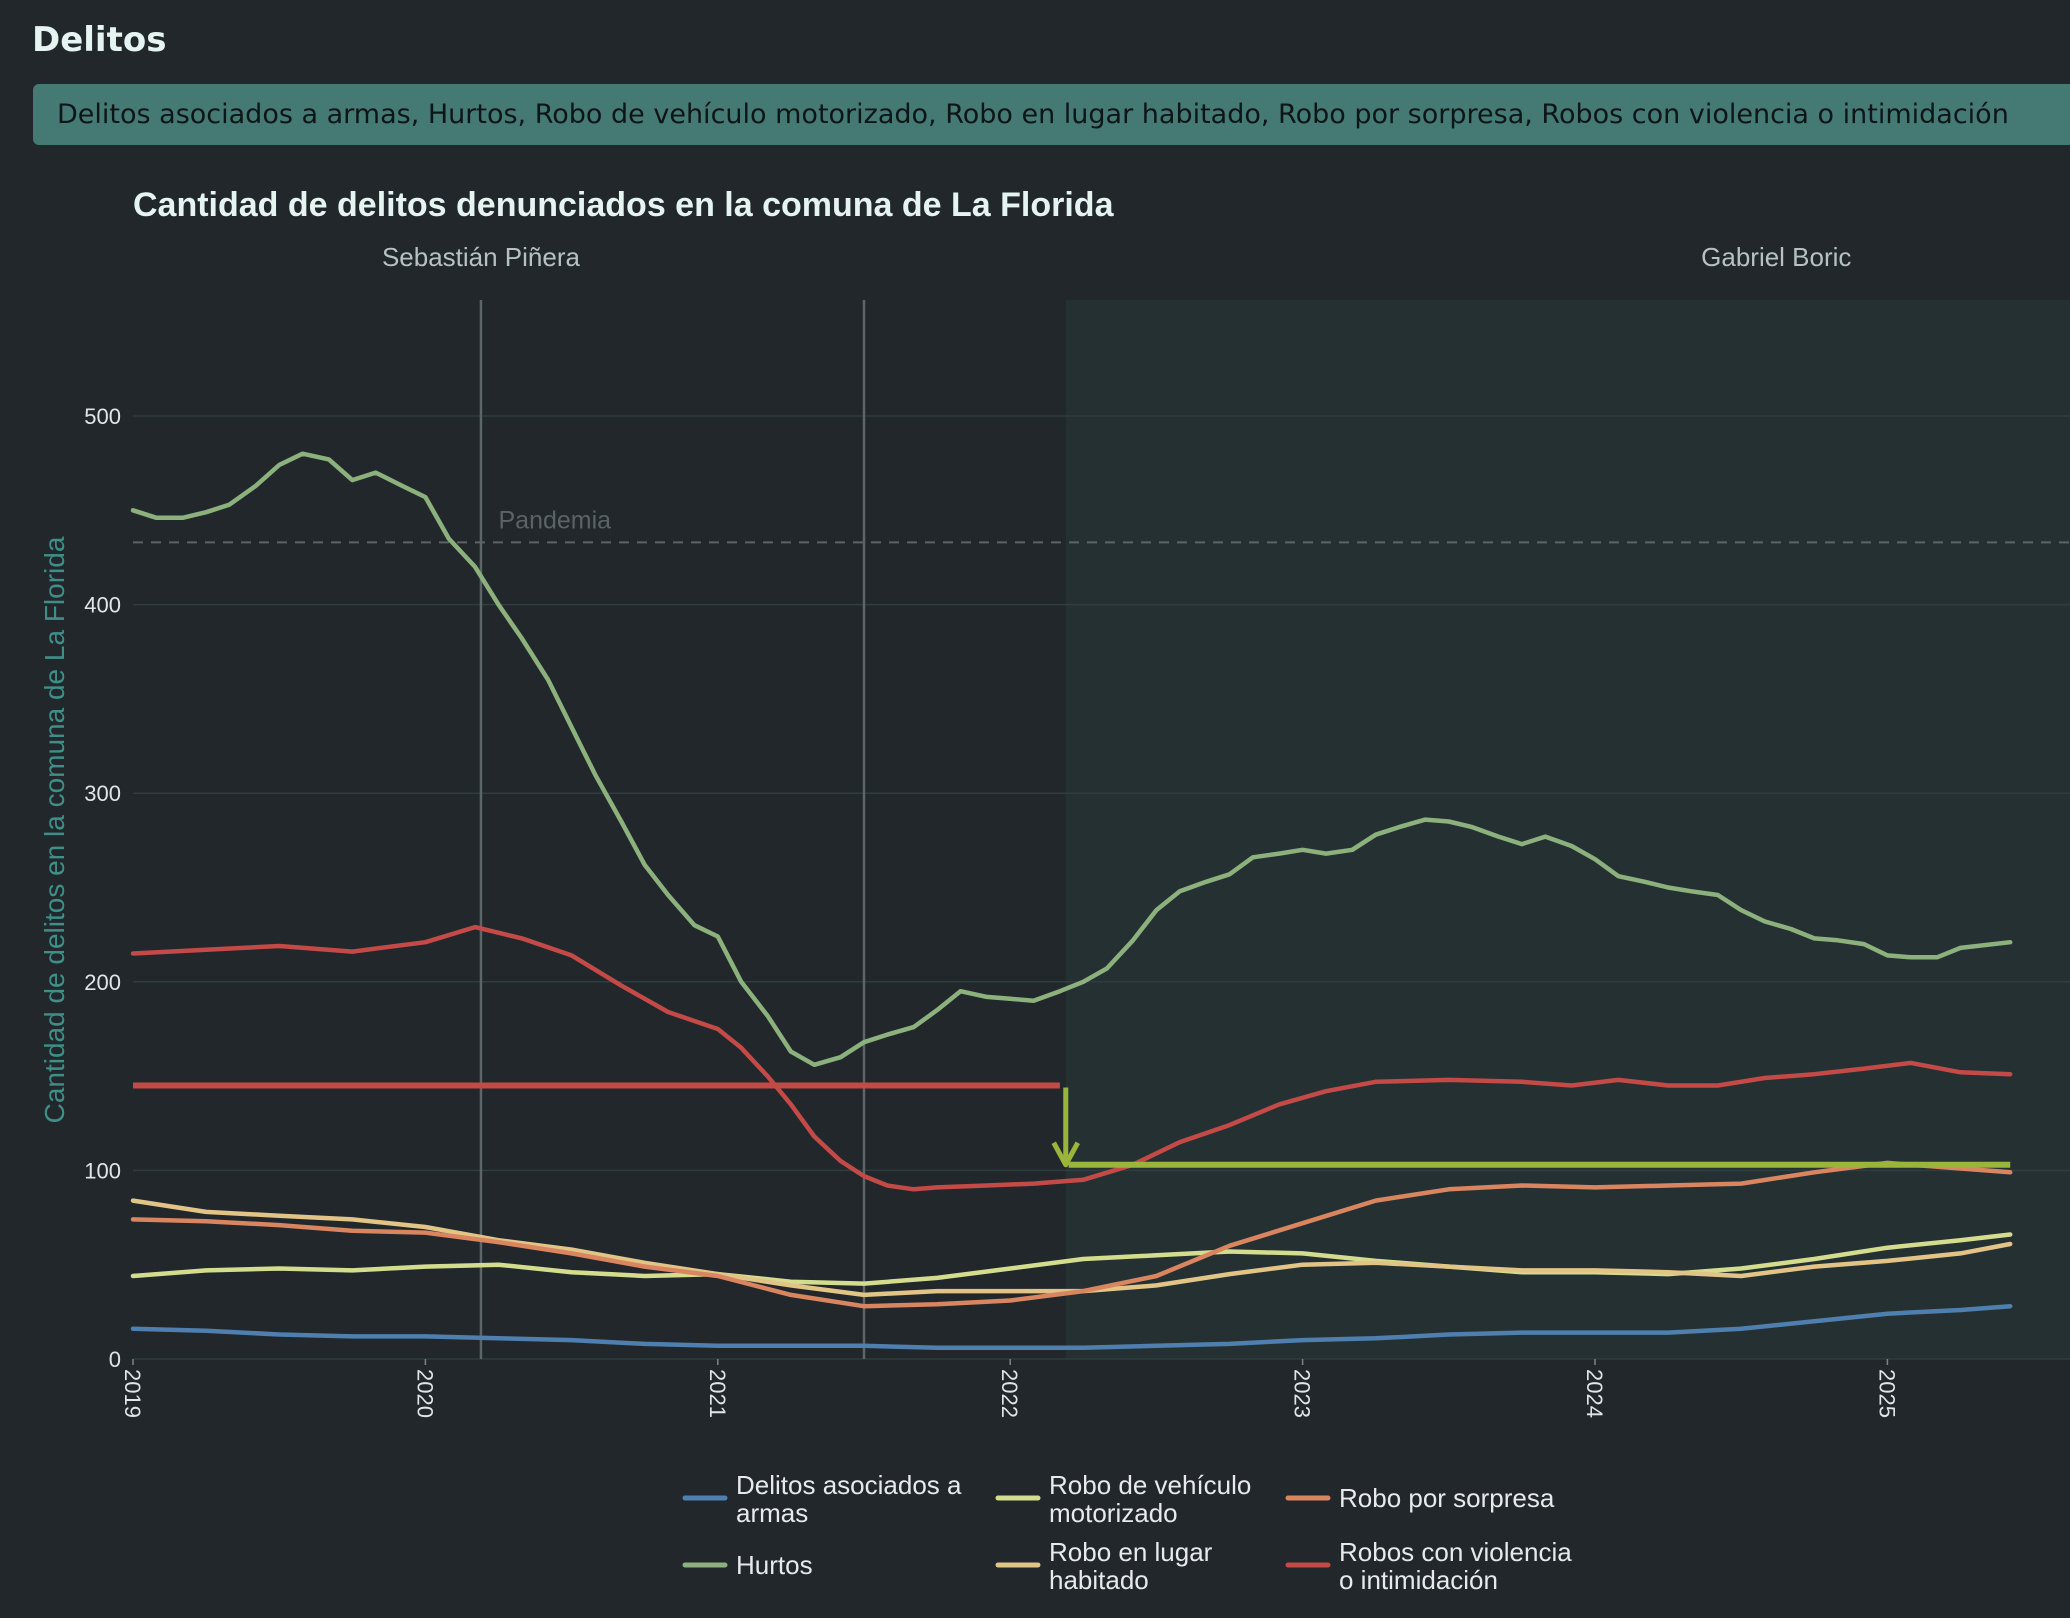 Image resolution: width=2070 pixels, height=1618 pixels. What do you see at coordinates (1302, 1393) in the screenshot?
I see `x-tick-2023: 2023` at bounding box center [1302, 1393].